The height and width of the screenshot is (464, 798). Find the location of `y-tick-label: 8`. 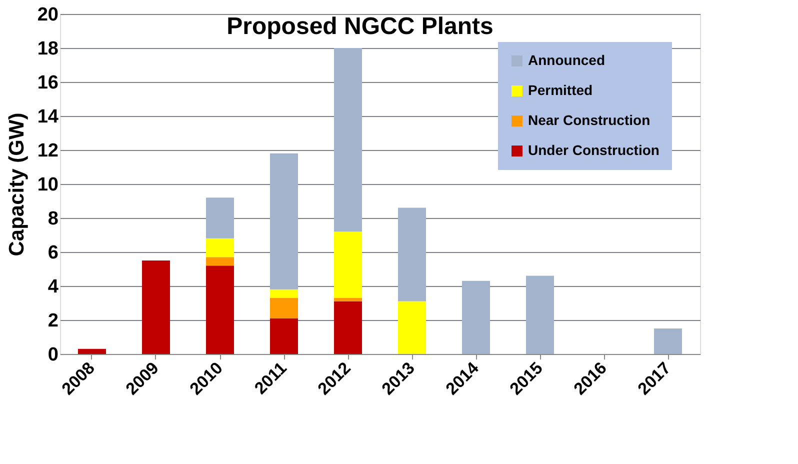

y-tick-label: 8 is located at coordinates (53, 219).